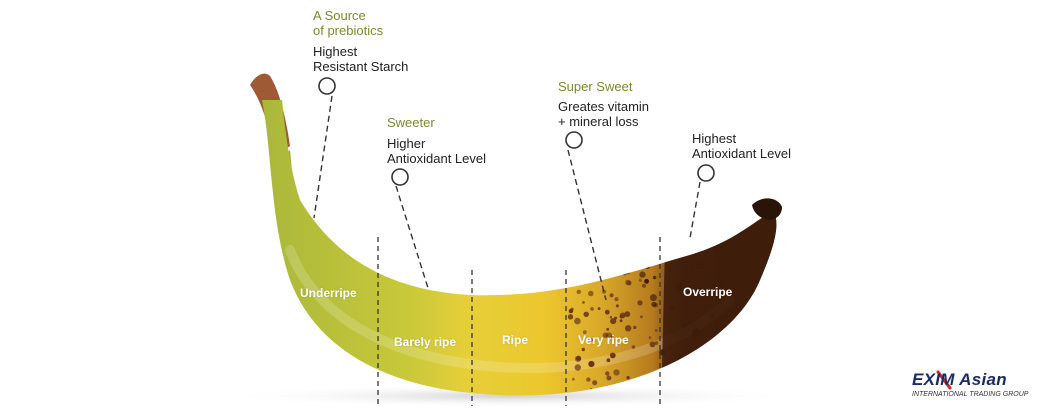 The height and width of the screenshot is (415, 1046). Describe the element at coordinates (510, 396) in the screenshot. I see `ground-shadow` at that location.